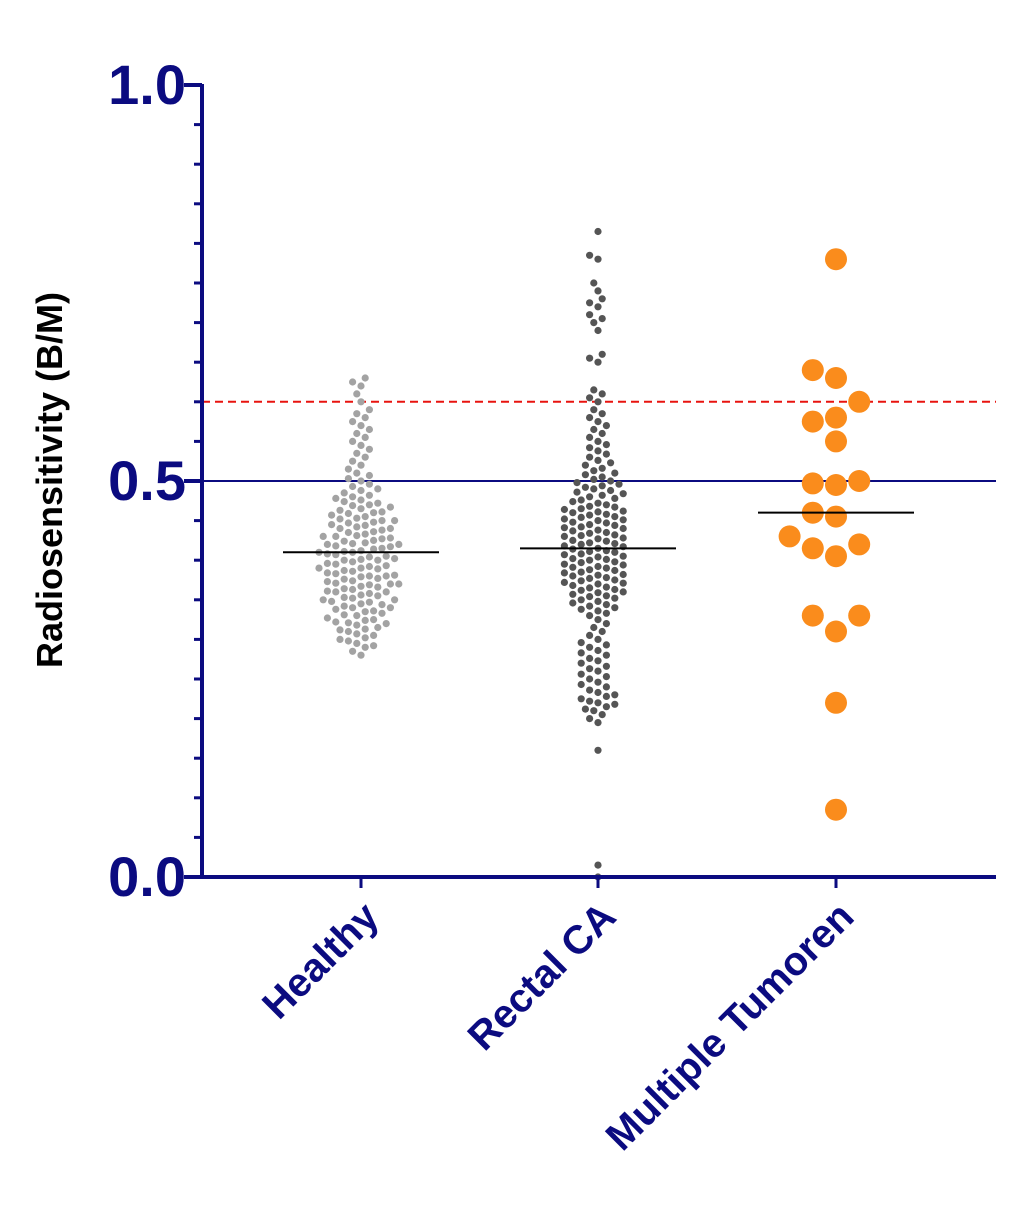 The width and height of the screenshot is (1009, 1205). I want to click on y-tick-label: 0.5, so click(147, 480).